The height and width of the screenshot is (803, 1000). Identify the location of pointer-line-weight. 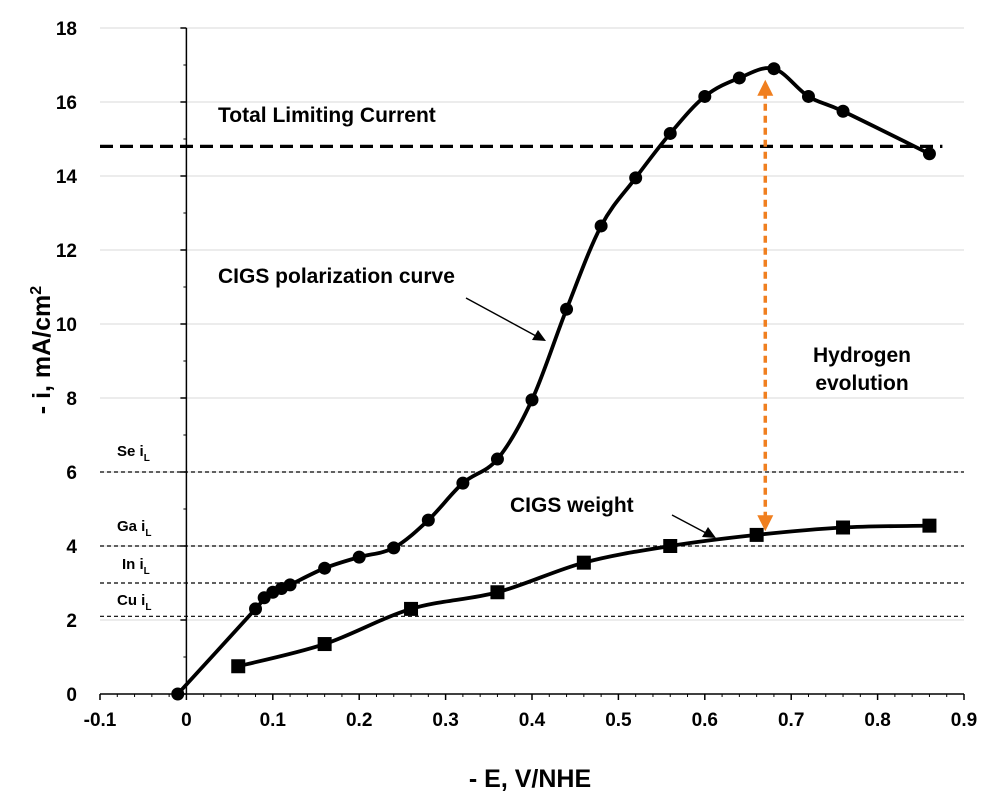
(689, 524).